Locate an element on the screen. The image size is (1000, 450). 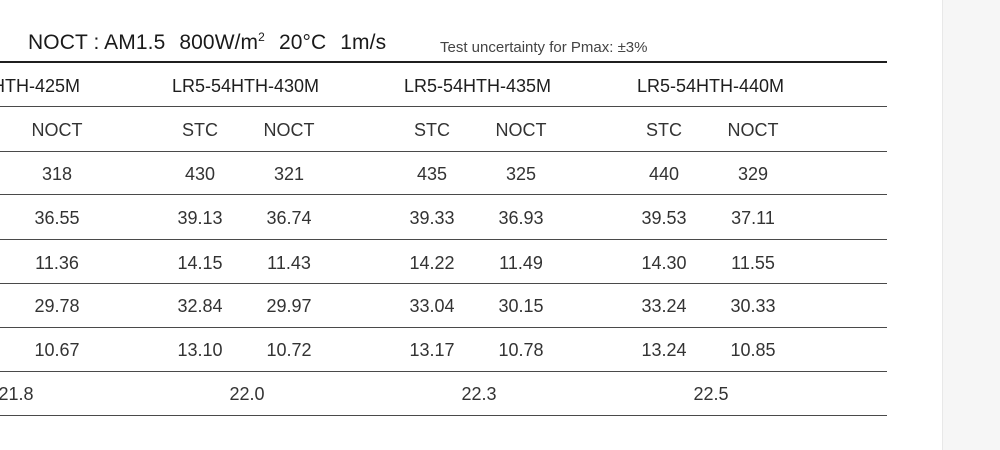
noct-conditions: NOCT : AM1.5 800W/m2 20°C 1m/s is located at coordinates (207, 42).